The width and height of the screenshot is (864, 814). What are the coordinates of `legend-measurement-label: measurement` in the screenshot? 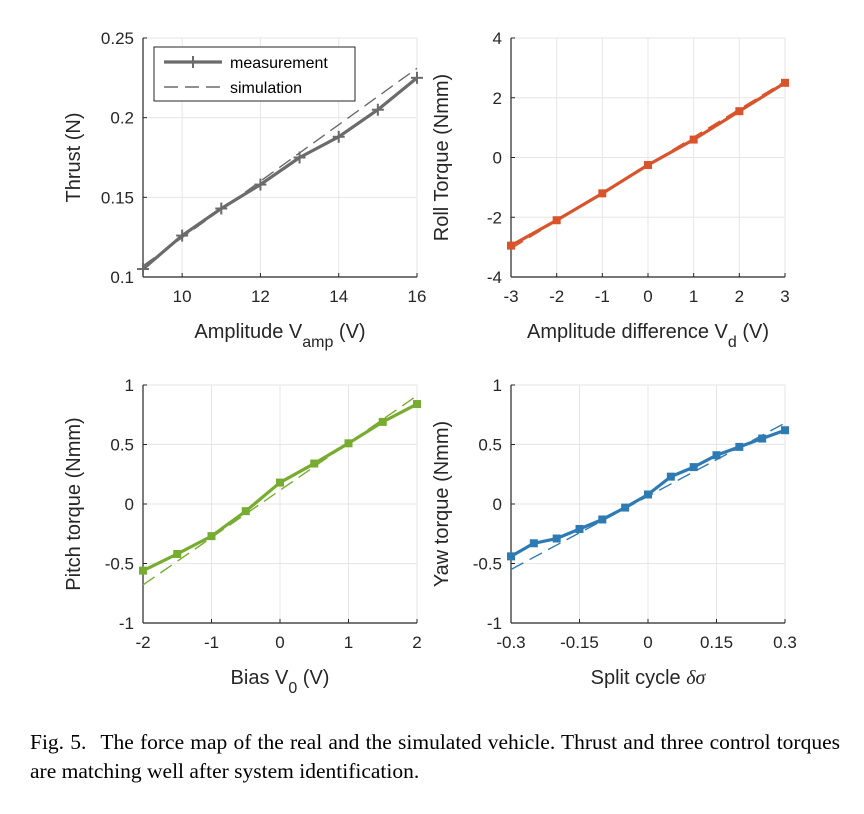 It's located at (279, 63).